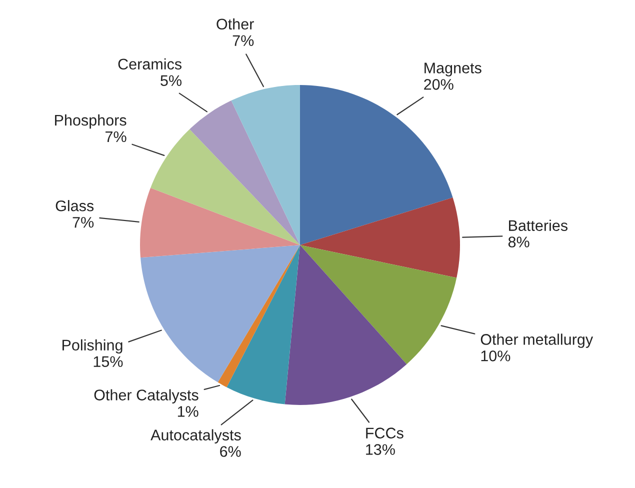  What do you see at coordinates (495, 356) in the screenshot?
I see `data-label: 10%` at bounding box center [495, 356].